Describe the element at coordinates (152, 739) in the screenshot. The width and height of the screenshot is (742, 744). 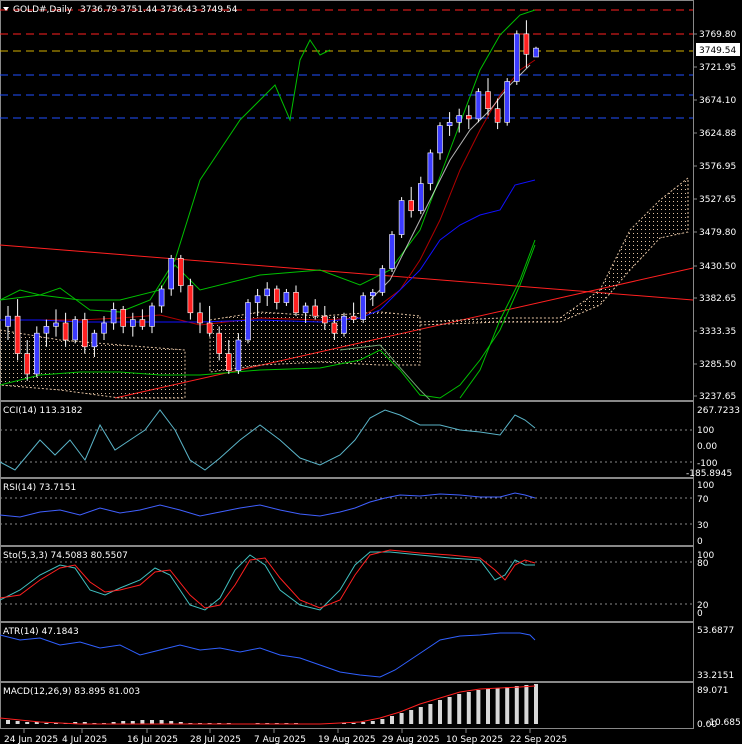
I see `date-tick-label: 16 Jul 2025` at that location.